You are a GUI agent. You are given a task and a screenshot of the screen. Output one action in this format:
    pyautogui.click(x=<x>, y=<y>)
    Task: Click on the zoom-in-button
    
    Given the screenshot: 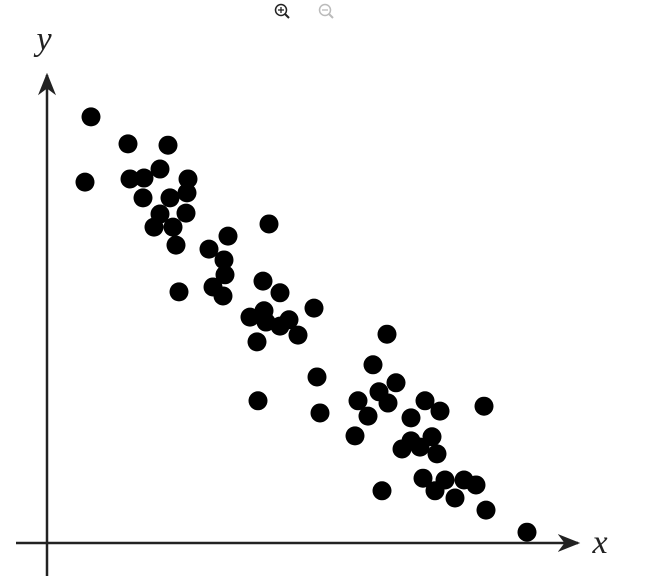 What is the action you would take?
    pyautogui.click(x=282, y=11)
    